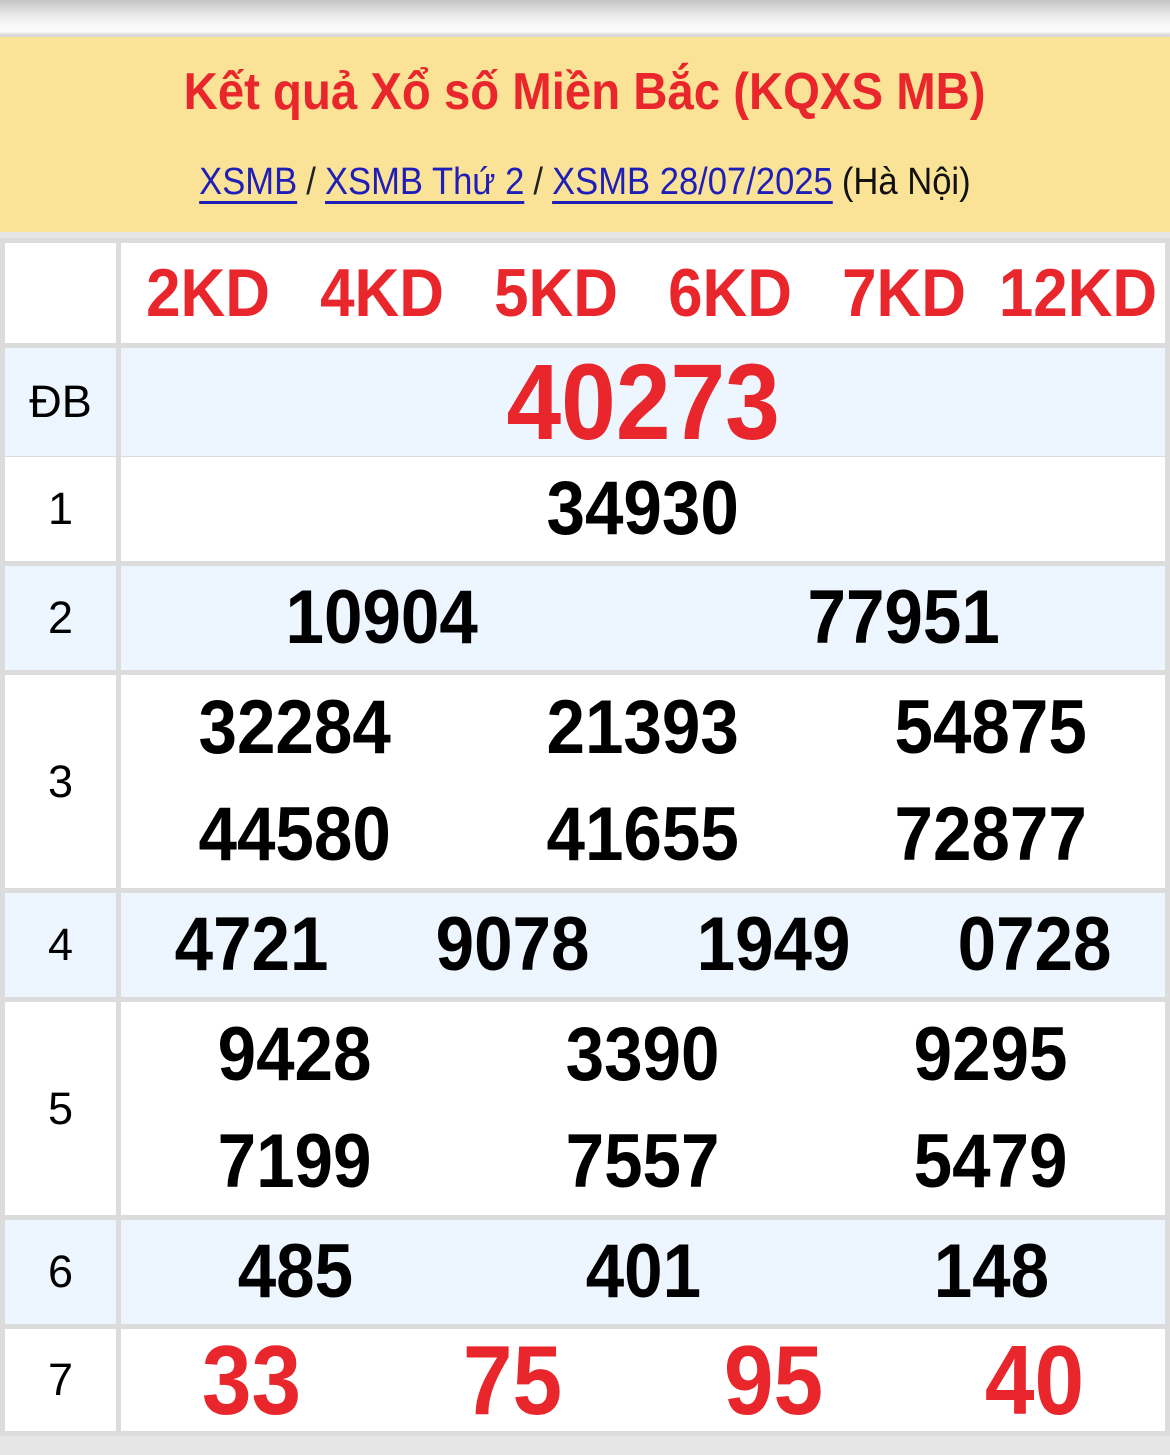  I want to click on prize-number: 3390, so click(643, 1055).